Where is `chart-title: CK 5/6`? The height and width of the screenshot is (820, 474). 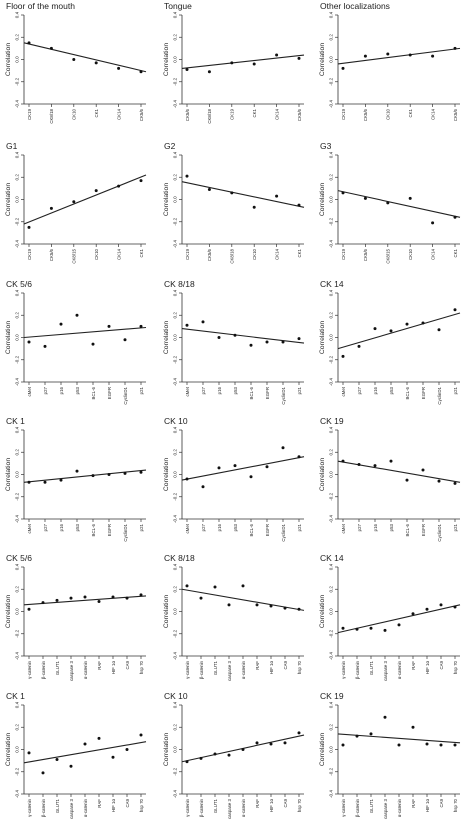
chart-title: CK 5/6 is located at coordinates (19, 284).